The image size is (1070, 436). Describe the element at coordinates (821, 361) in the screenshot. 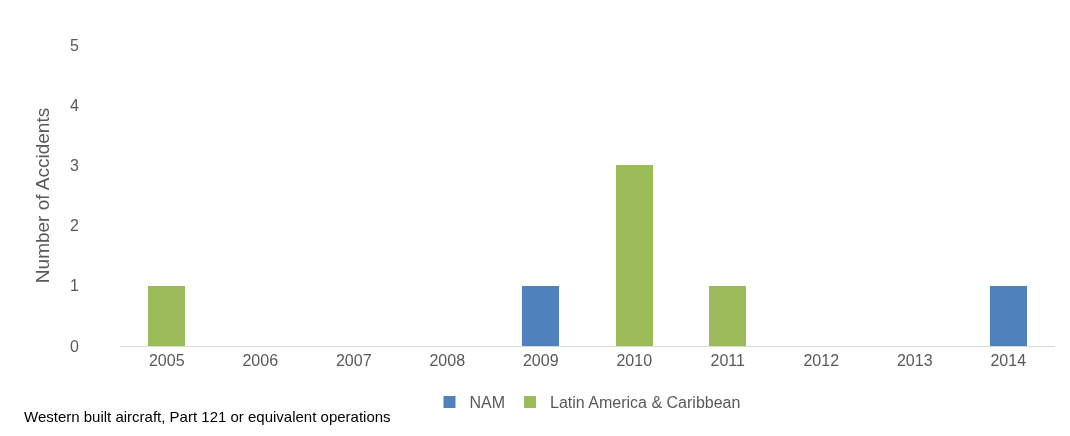

I see `x-tick-label: 2012` at that location.